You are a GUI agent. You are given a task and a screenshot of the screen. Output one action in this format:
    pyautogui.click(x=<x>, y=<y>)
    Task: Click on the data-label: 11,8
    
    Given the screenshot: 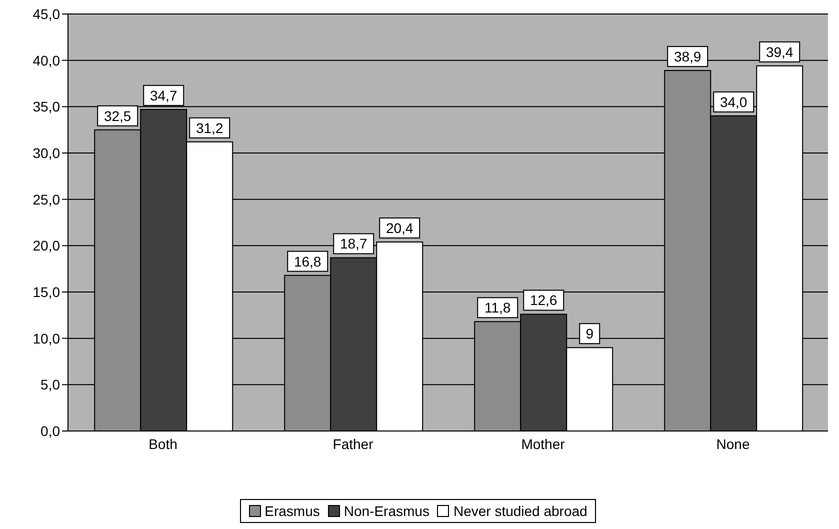 What is the action you would take?
    pyautogui.click(x=497, y=308)
    